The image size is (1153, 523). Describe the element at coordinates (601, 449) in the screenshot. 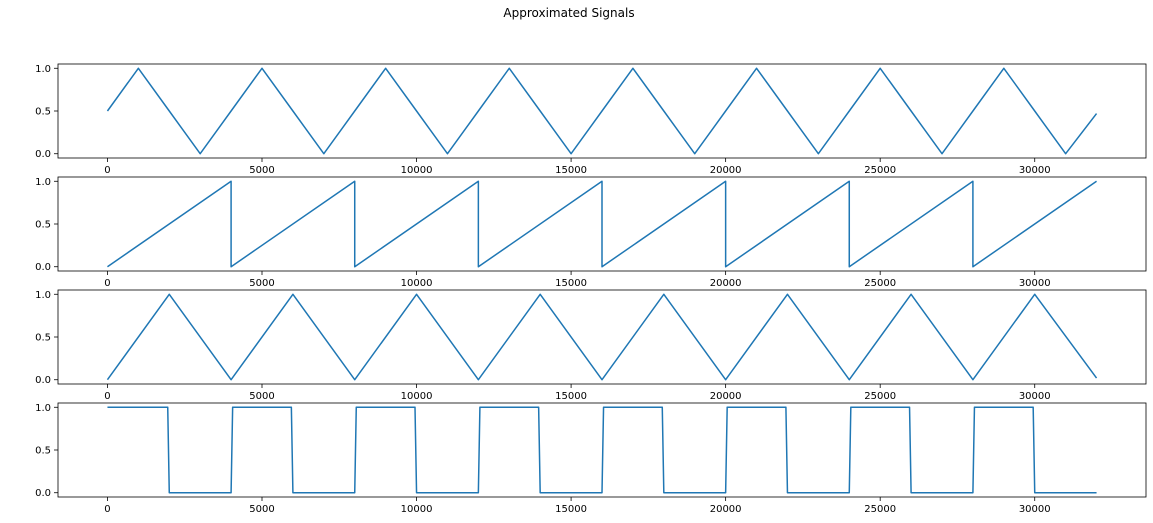

I see `square-signal-line` at that location.